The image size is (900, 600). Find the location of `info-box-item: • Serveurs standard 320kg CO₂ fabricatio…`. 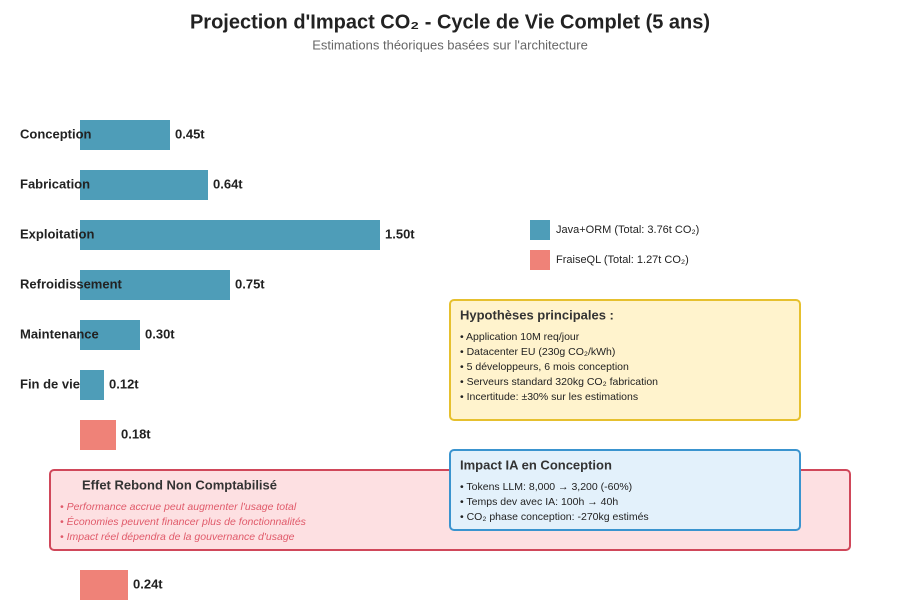

info-box-item: • Serveurs standard 320kg CO₂ fabricatio… is located at coordinates (559, 382).